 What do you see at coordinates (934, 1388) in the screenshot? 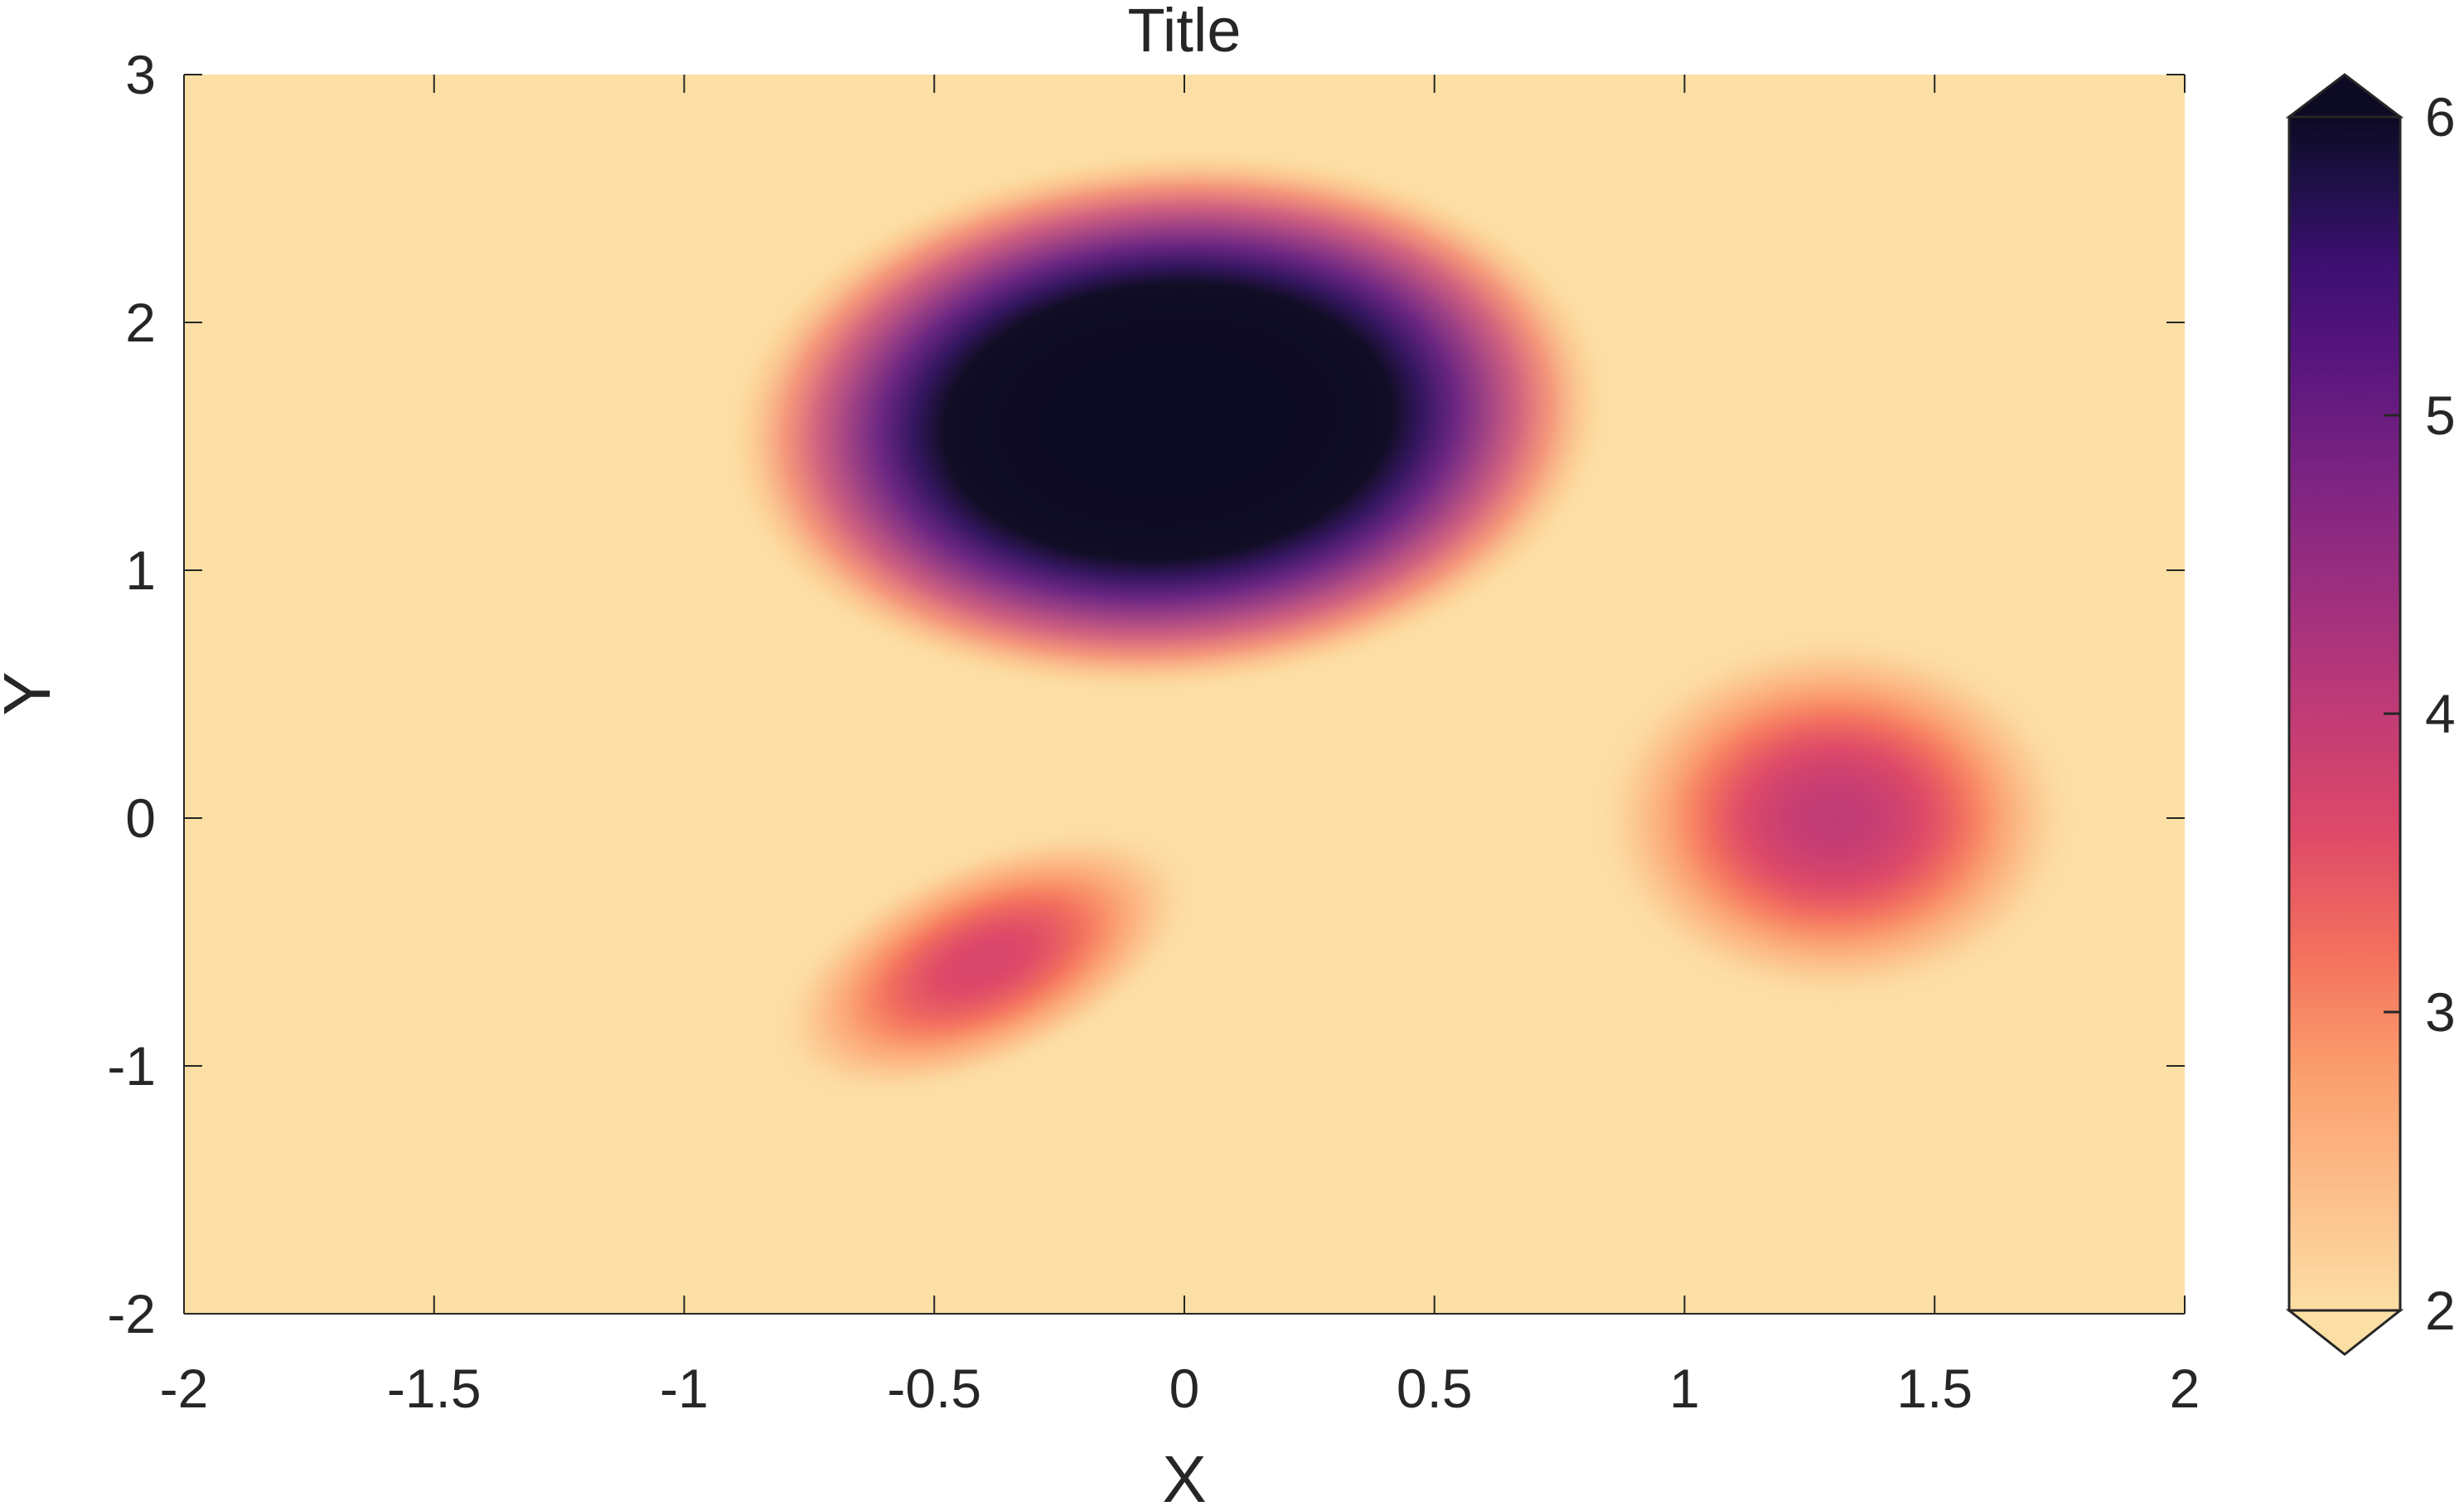
I see `x-tick-label: -0.5` at bounding box center [934, 1388].